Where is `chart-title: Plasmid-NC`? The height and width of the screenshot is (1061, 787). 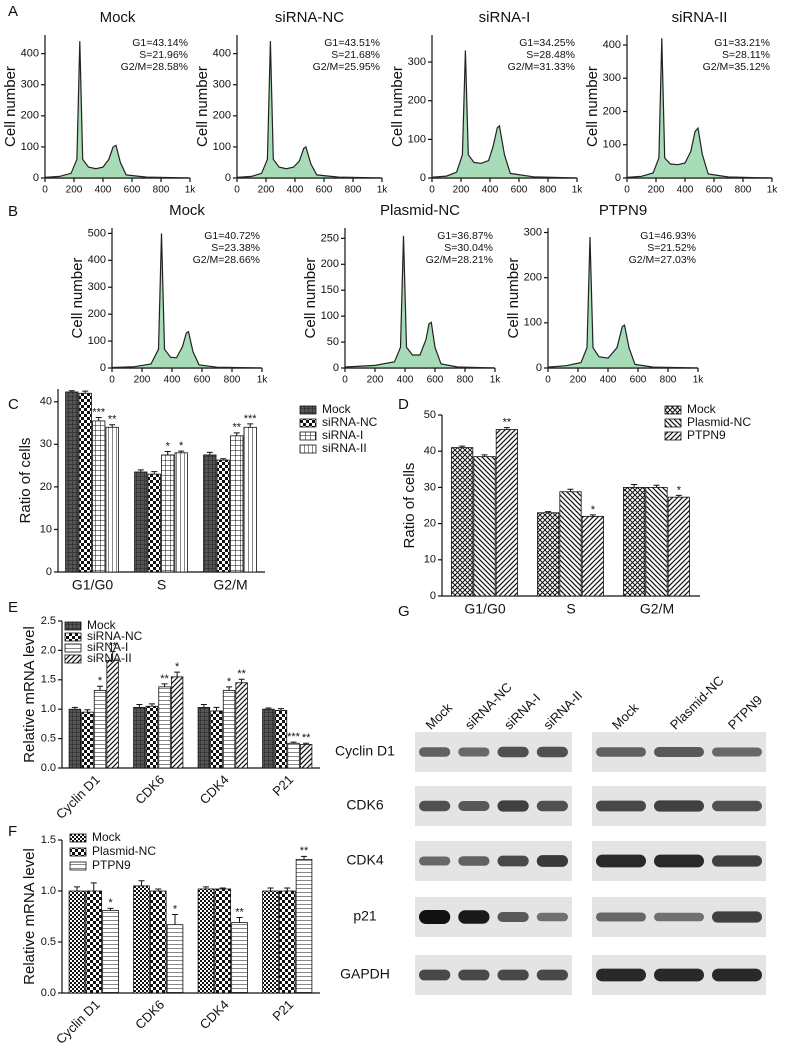
chart-title: Plasmid-NC is located at coordinates (420, 210).